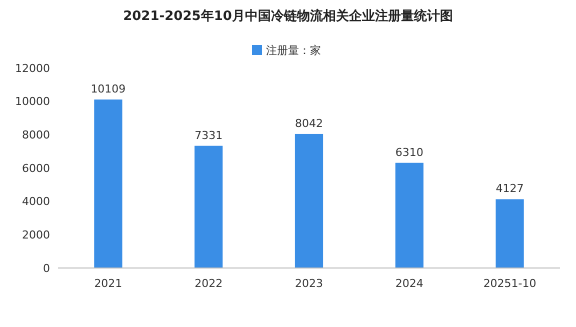 The width and height of the screenshot is (576, 327). I want to click on data-label: 10109, so click(108, 89).